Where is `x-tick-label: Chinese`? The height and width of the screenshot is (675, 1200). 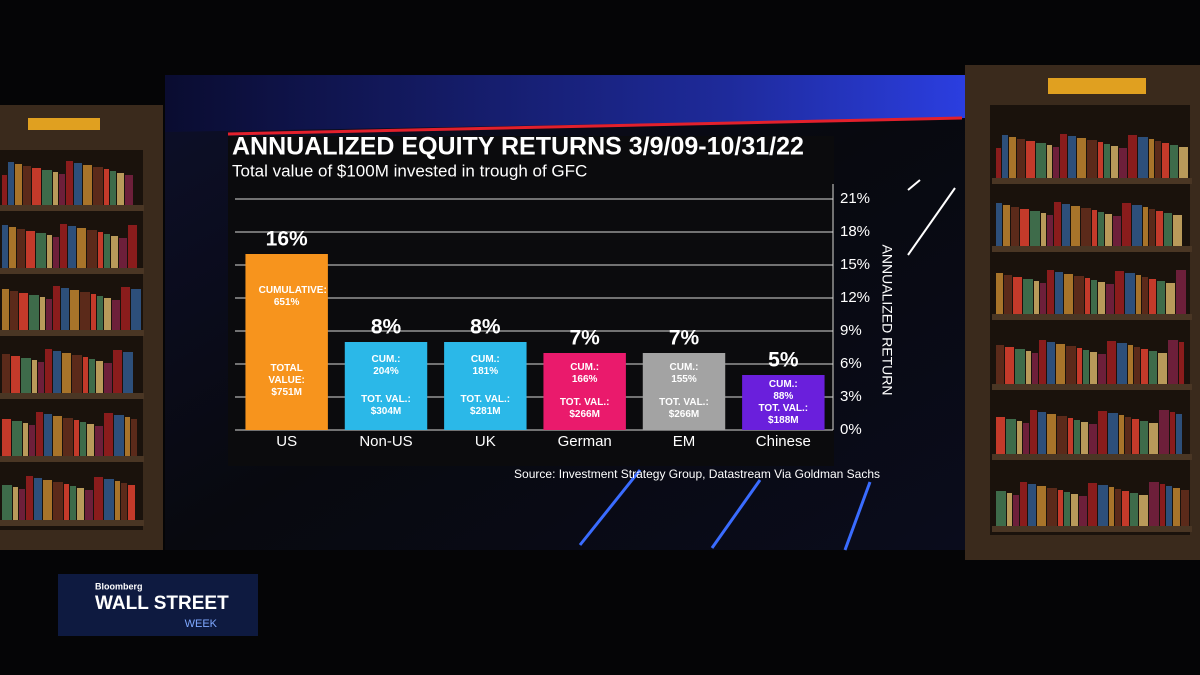 x-tick-label: Chinese is located at coordinates (783, 441).